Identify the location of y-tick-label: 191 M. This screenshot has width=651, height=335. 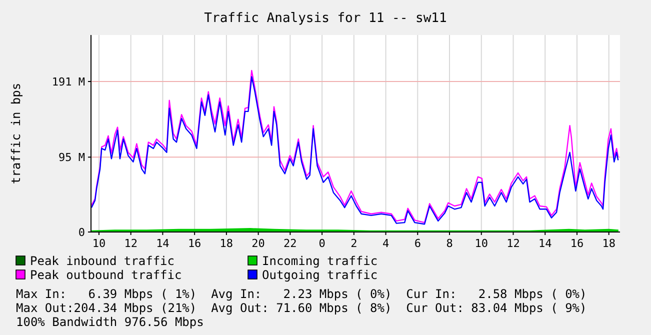
(69, 81).